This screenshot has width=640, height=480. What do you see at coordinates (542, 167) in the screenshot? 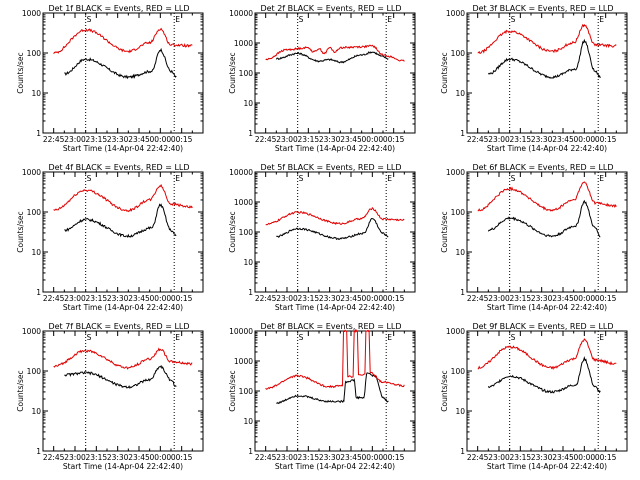
I see `panel-title: Det 6f BLACK = Events, RED = LLD` at bounding box center [542, 167].